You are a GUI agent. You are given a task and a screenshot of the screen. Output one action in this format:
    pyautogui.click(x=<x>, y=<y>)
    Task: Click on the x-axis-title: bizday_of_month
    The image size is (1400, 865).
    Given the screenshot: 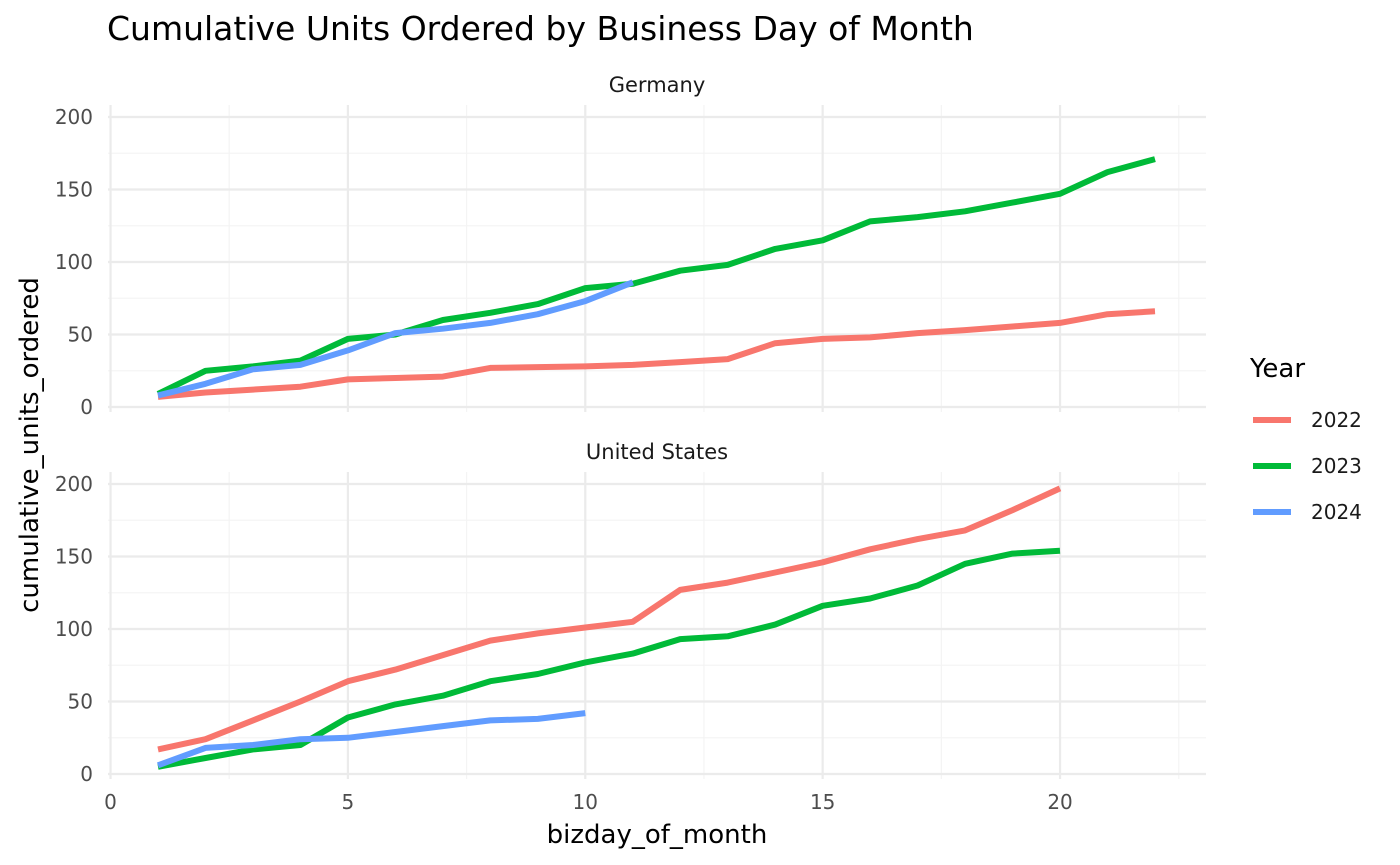 What is the action you would take?
    pyautogui.click(x=657, y=835)
    